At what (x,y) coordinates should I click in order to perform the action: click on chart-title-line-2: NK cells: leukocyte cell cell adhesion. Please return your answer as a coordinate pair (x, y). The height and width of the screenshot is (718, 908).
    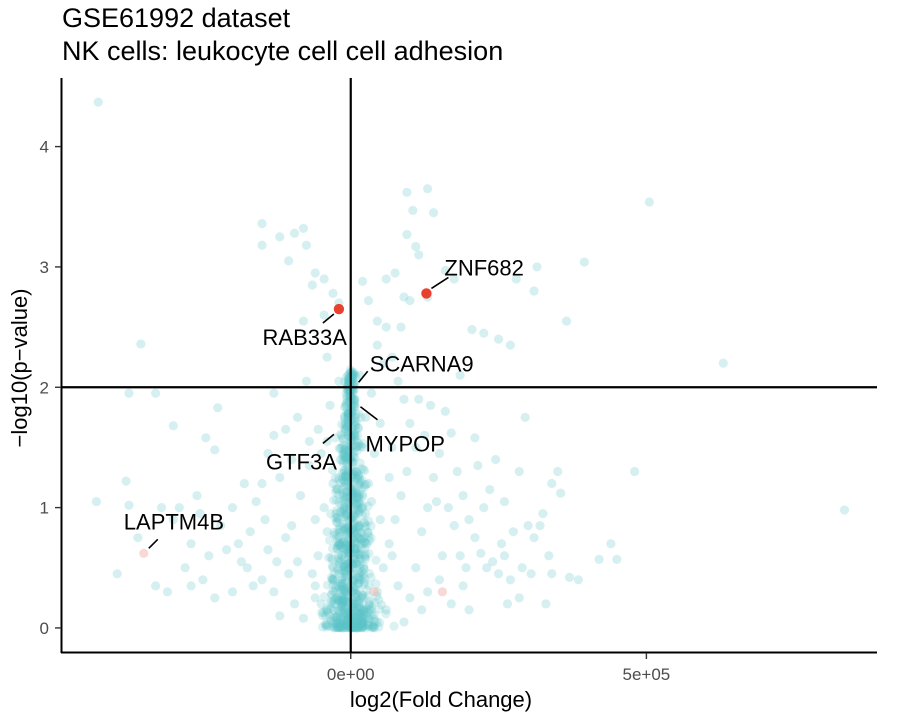
    Looking at the image, I should click on (282, 51).